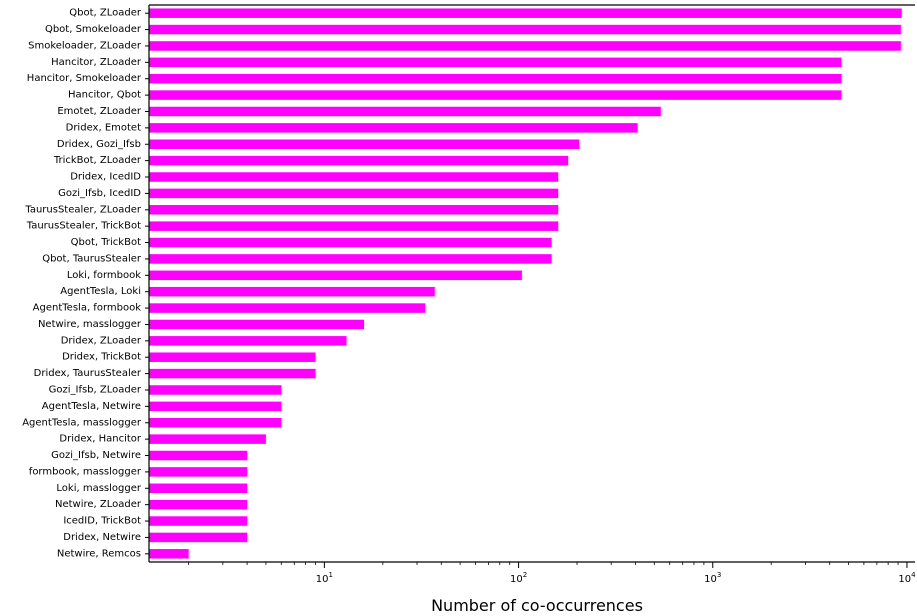 This screenshot has height=616, width=917. What do you see at coordinates (84, 78) in the screenshot?
I see `category-label: Hancitor, Smokeloader` at bounding box center [84, 78].